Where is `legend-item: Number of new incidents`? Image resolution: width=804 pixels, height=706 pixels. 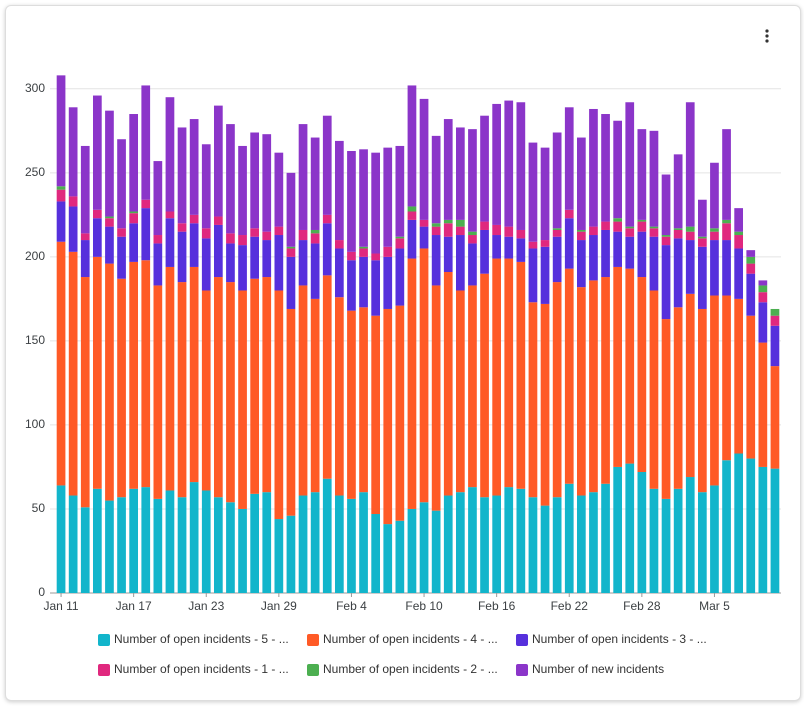
legend-item: Number of new incidents is located at coordinates (590, 669).